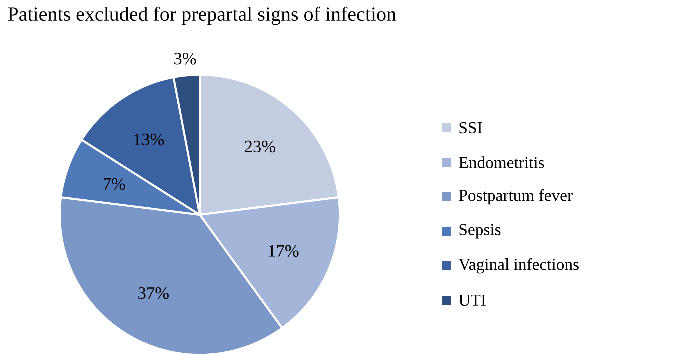 The width and height of the screenshot is (675, 355). I want to click on data-label: 23%, so click(260, 146).